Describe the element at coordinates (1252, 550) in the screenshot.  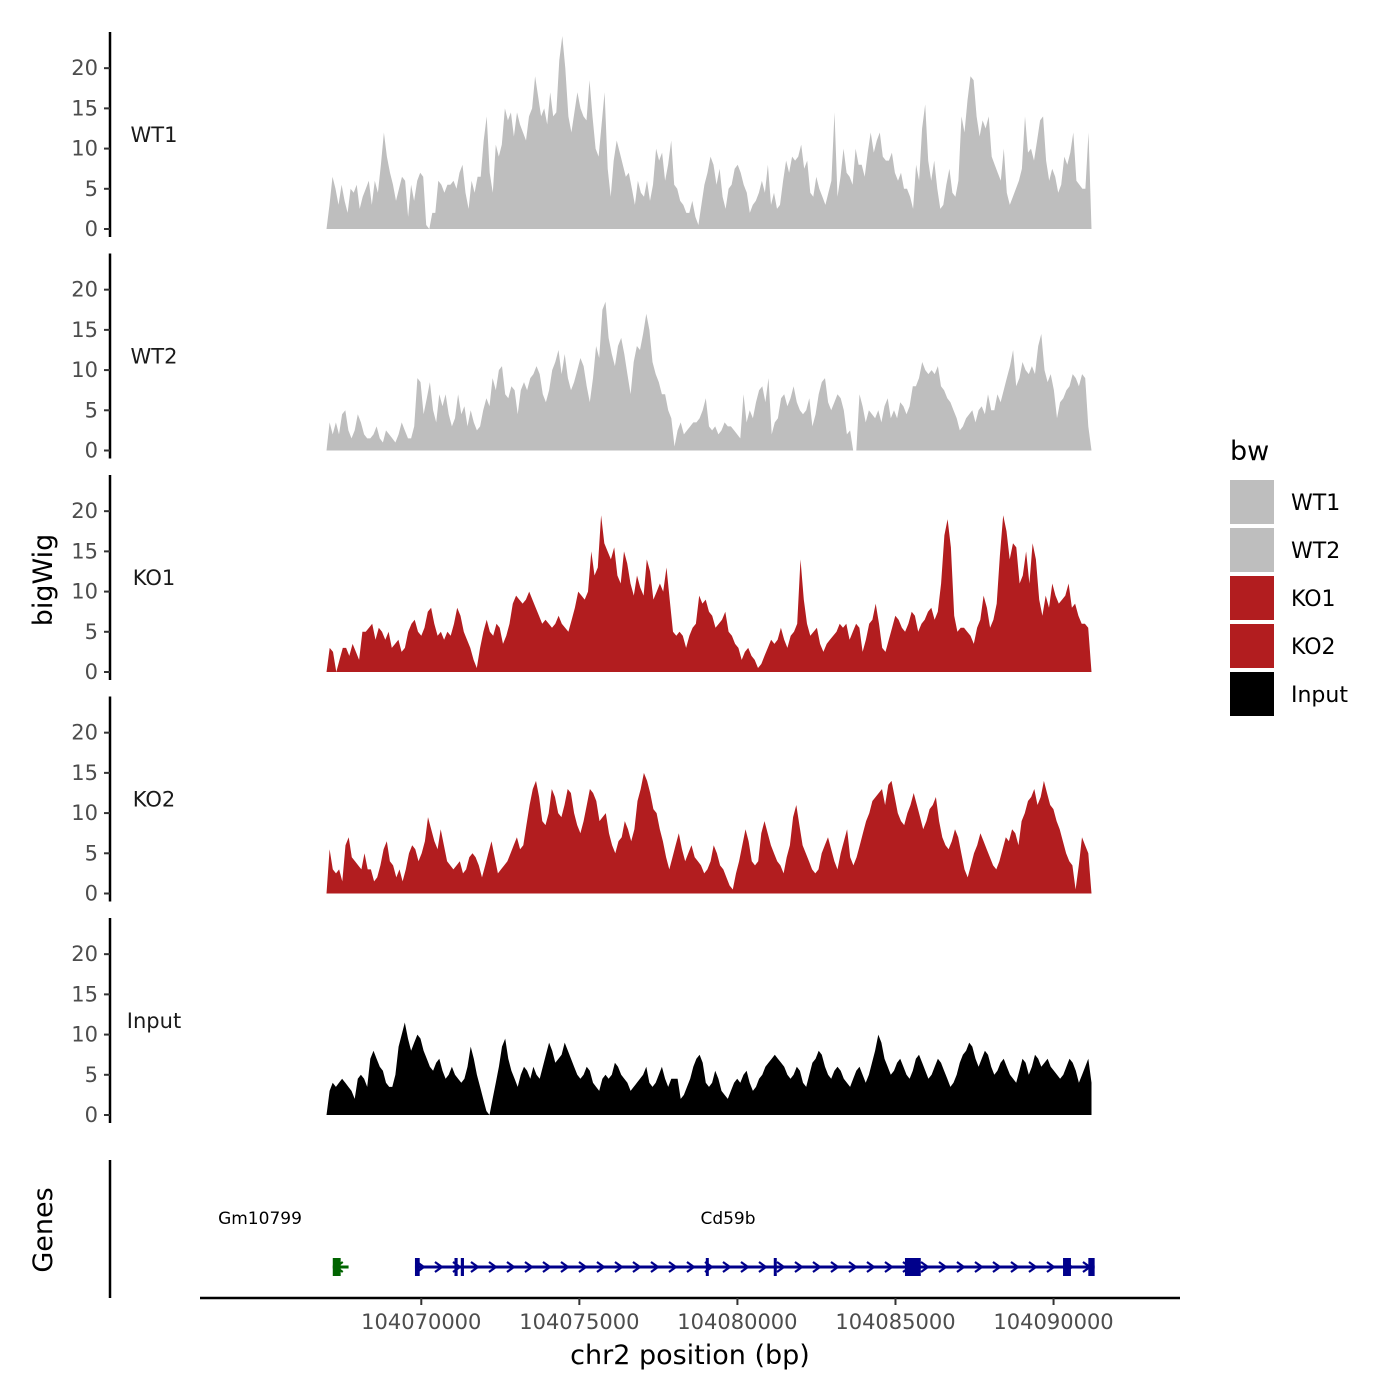
I see `legend-swatch-wt2` at that location.